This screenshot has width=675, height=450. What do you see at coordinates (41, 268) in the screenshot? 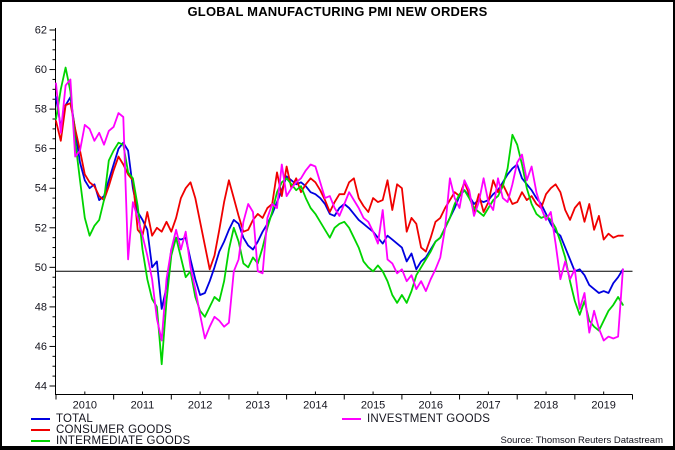
I see `y-tick-label: 50` at bounding box center [41, 268].